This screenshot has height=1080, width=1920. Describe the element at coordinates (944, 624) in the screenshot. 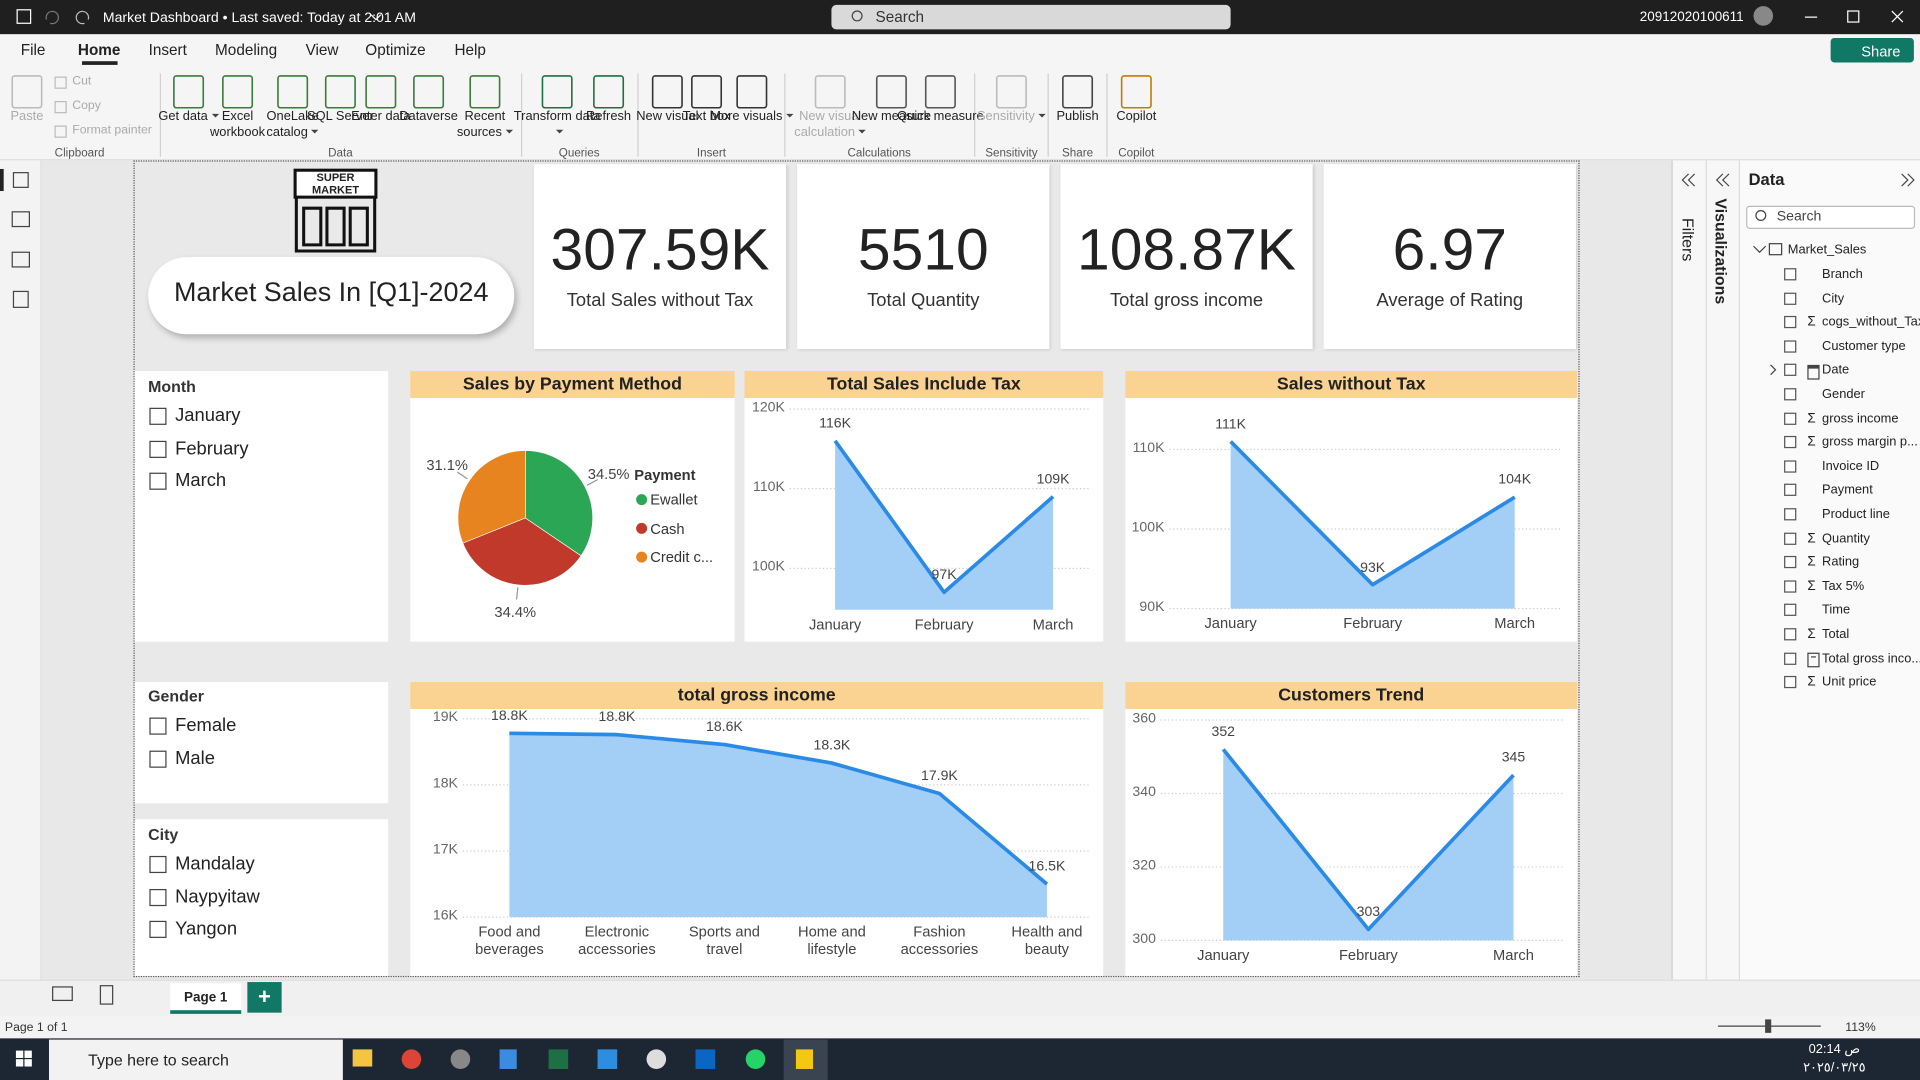

I see `x-tick-label: February` at that location.